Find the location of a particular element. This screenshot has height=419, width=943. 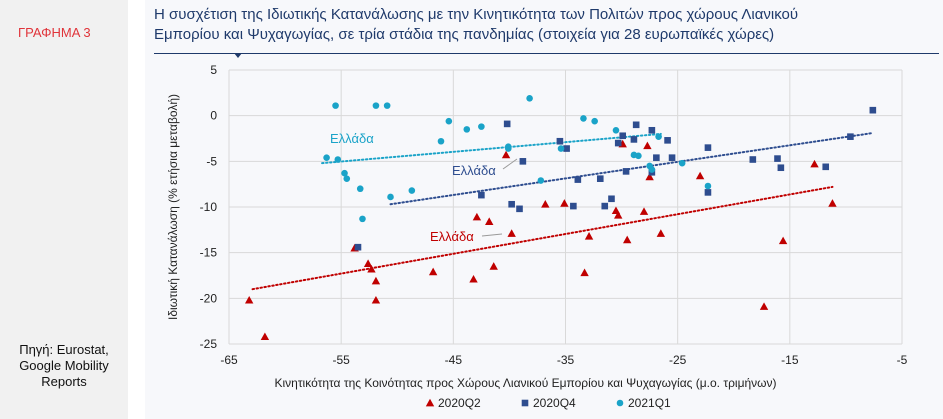

trendline-2021Q1 is located at coordinates (491, 148).